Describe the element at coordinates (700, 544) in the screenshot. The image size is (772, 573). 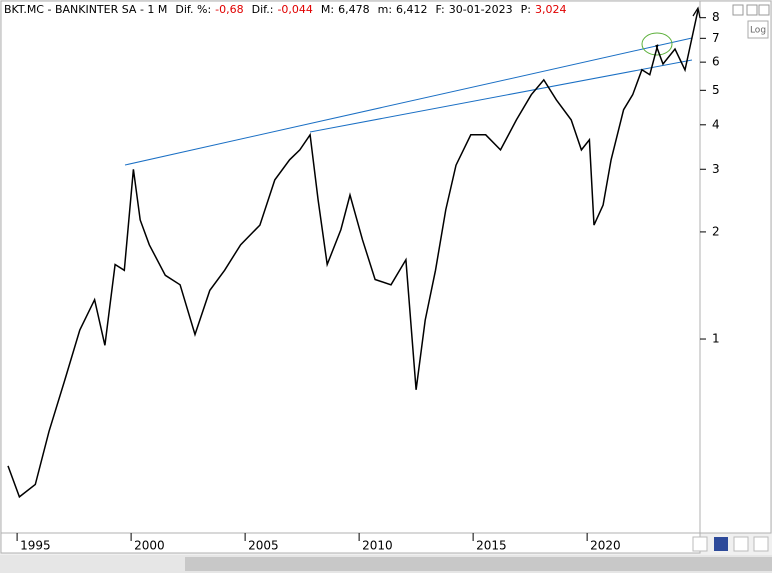
I see `scroll-end-button` at that location.